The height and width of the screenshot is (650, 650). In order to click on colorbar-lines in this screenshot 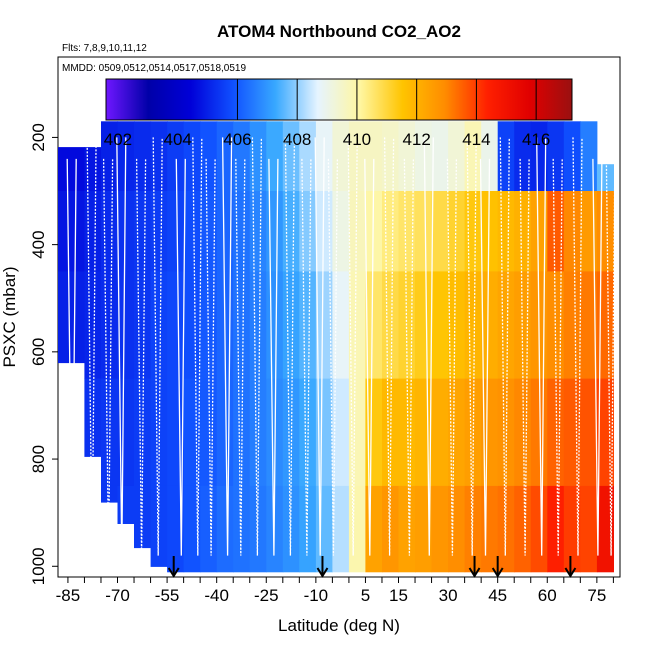, I will do `click(386, 99)`.